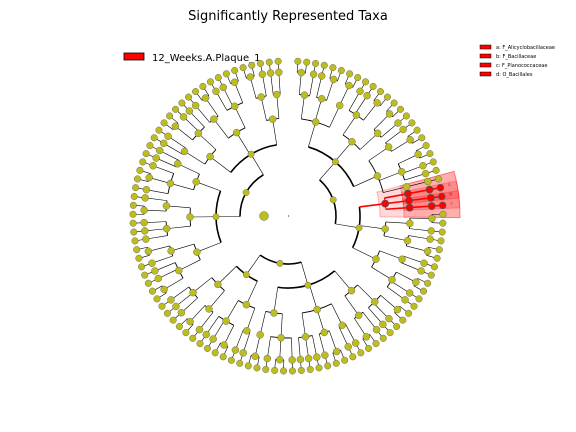 This screenshot has height=432, width=576. What do you see at coordinates (525, 48) in the screenshot?
I see `key-label-a: a: F_Alicyclobacillaceae` at bounding box center [525, 48].